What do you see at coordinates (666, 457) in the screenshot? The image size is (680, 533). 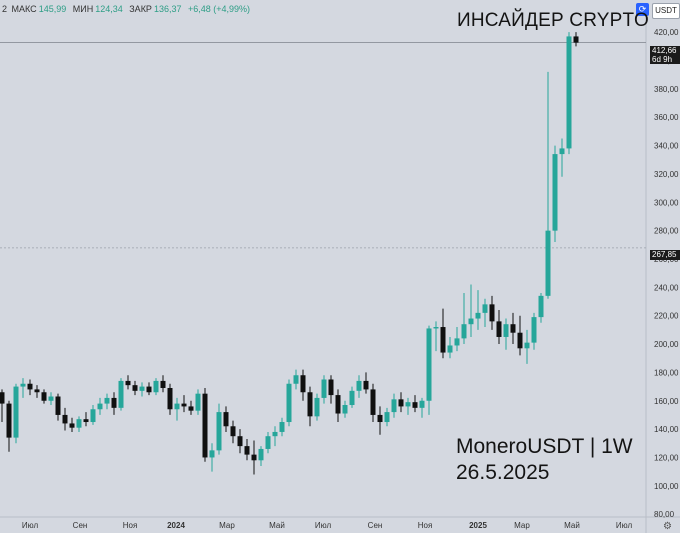 I see `y-tick-label: 120,00` at bounding box center [666, 457].